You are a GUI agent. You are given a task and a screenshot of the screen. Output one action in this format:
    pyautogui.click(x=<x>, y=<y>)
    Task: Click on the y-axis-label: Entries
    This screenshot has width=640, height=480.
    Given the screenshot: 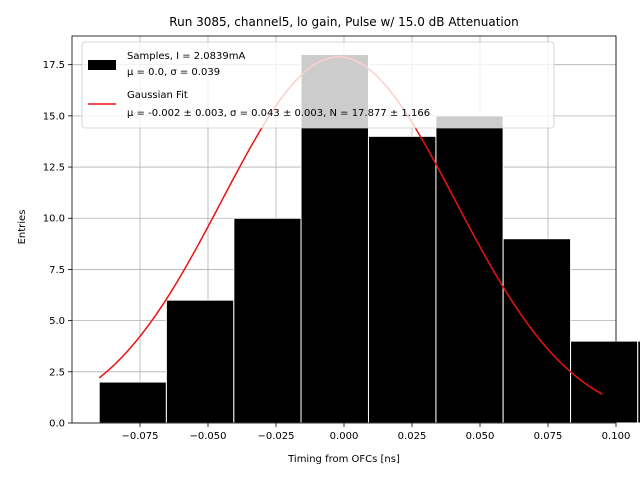 What is the action you would take?
    pyautogui.click(x=22, y=227)
    